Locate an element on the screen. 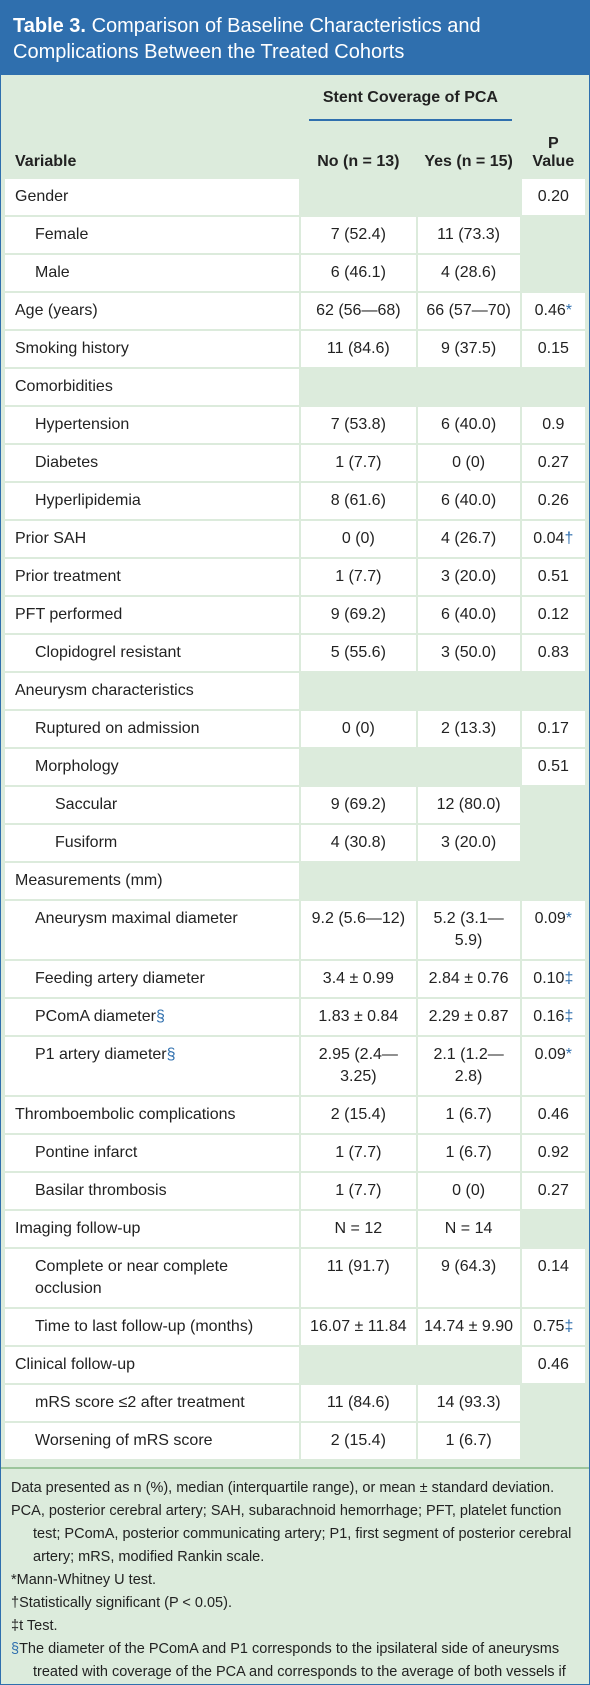  yes-value: 0 (0) is located at coordinates (469, 1190).